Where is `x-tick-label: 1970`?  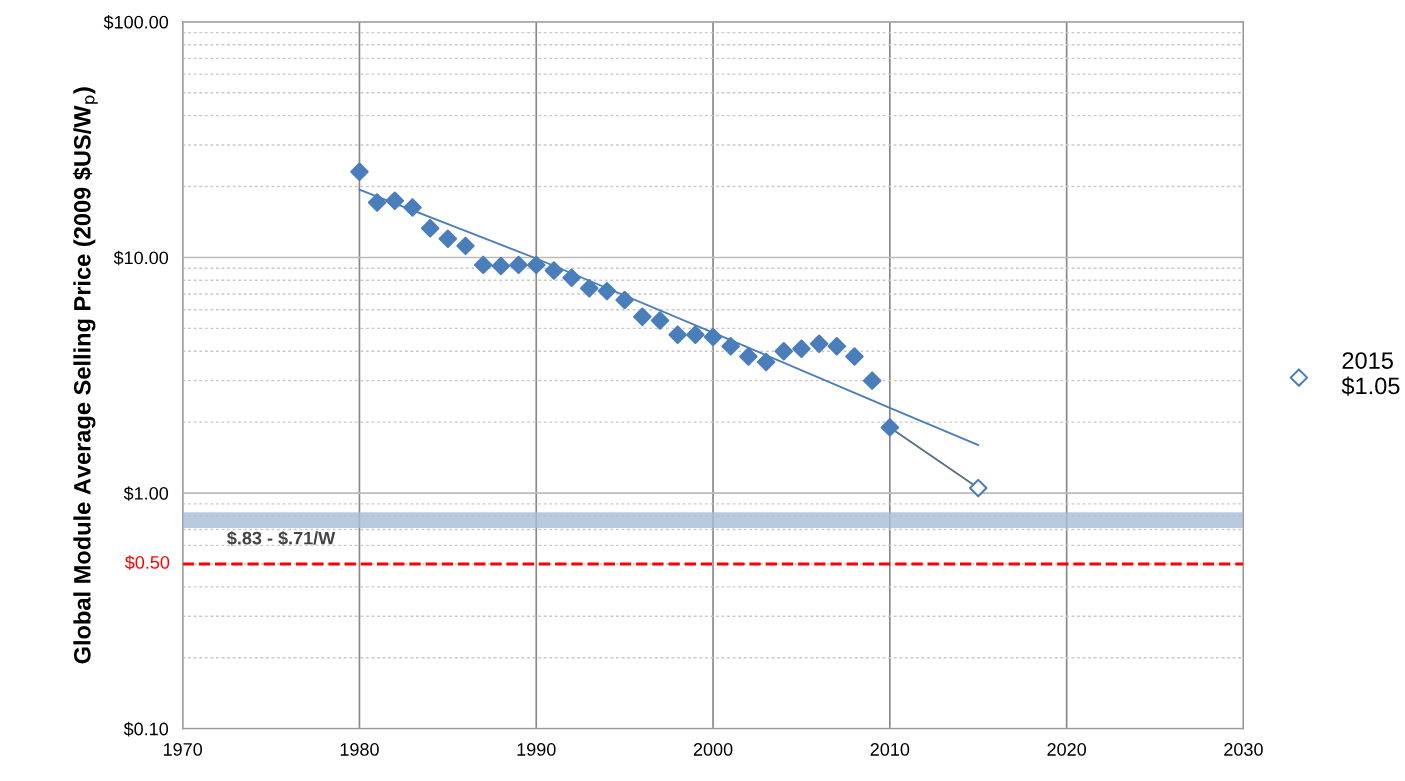
x-tick-label: 1970 is located at coordinates (183, 749).